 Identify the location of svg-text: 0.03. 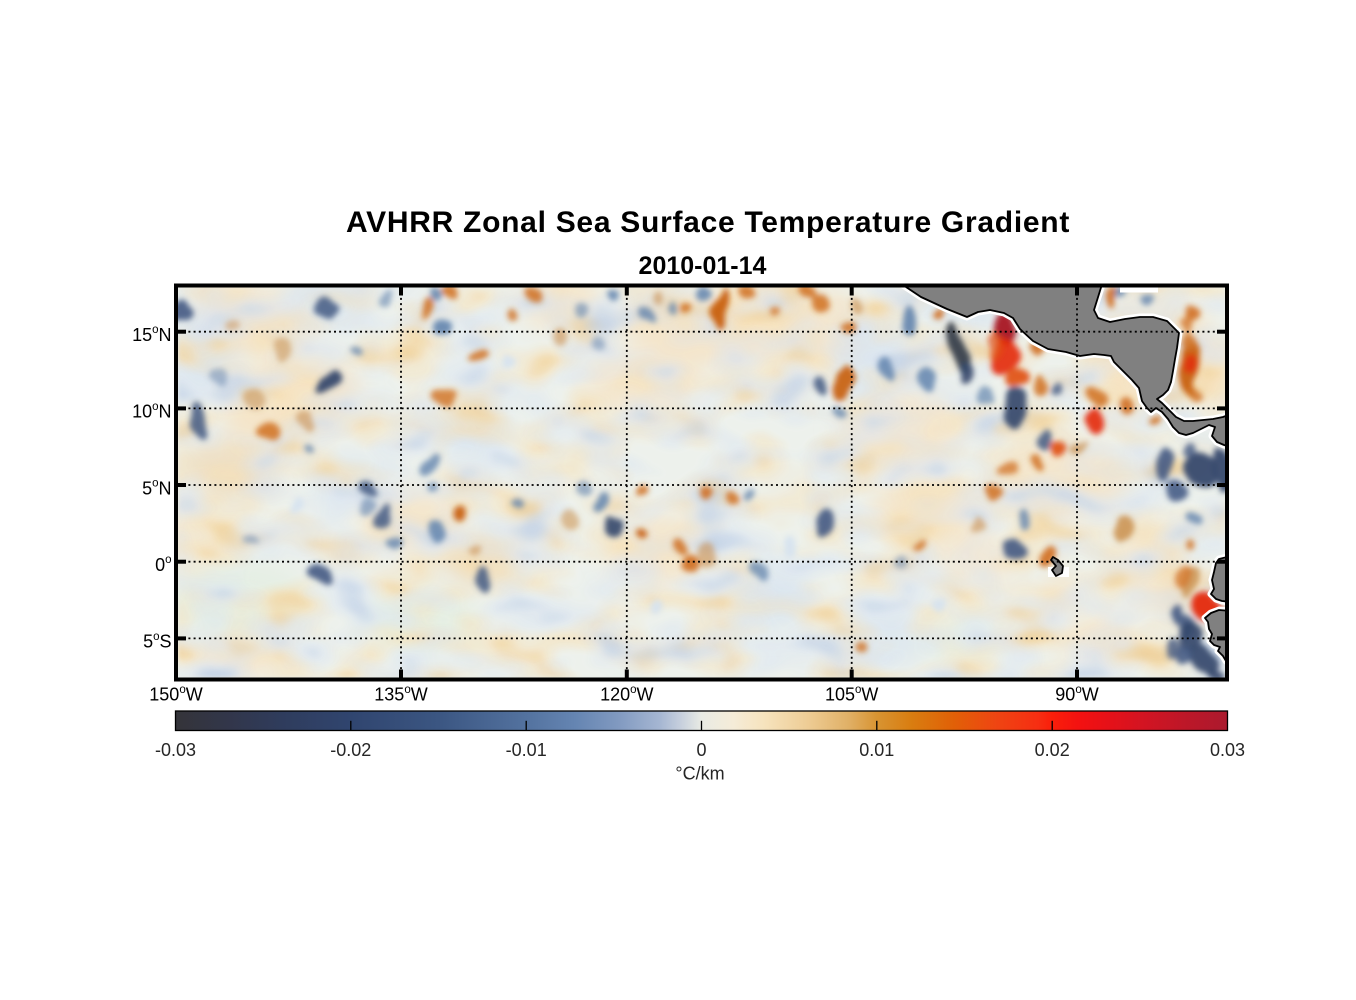
(1227, 750).